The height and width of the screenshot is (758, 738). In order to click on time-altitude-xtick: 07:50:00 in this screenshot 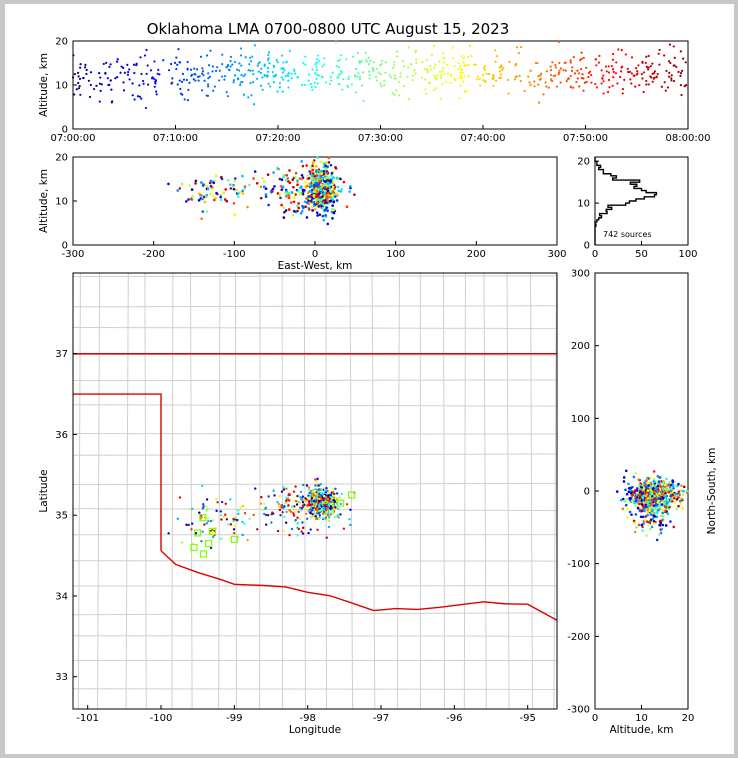, I will do `click(585, 138)`.